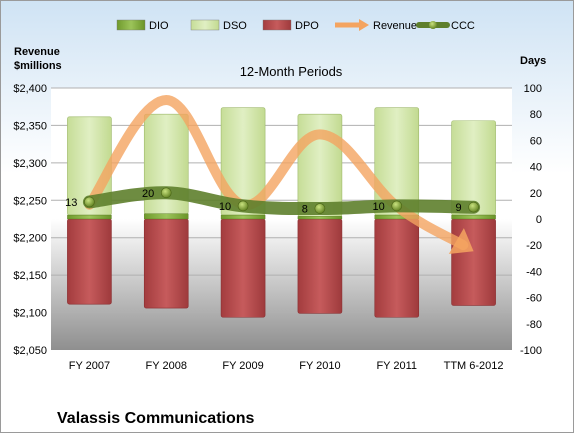 Image resolution: width=574 pixels, height=437 pixels. What do you see at coordinates (433, 25) in the screenshot?
I see `ccc-legend-marker` at bounding box center [433, 25].